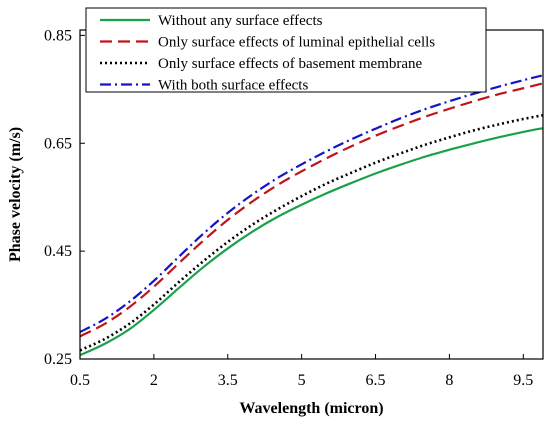  Describe the element at coordinates (240, 21) in the screenshot. I see `legend-label-1: Without any surface effects` at that location.